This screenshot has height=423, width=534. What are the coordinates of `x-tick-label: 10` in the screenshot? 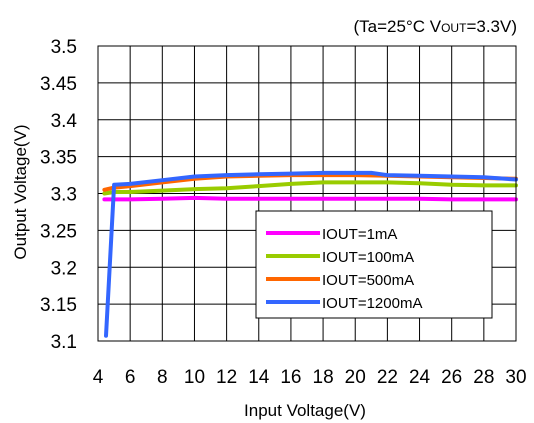 It's located at (194, 377).